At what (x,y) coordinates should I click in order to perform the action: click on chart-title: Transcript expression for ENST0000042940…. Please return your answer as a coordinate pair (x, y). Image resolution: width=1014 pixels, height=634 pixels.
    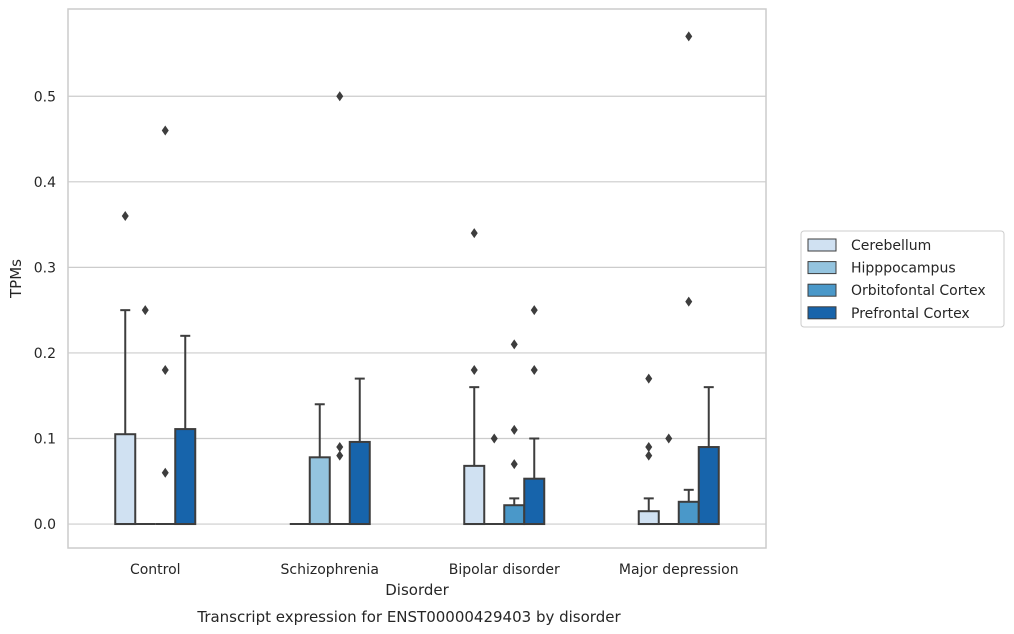
    Looking at the image, I should click on (408, 617).